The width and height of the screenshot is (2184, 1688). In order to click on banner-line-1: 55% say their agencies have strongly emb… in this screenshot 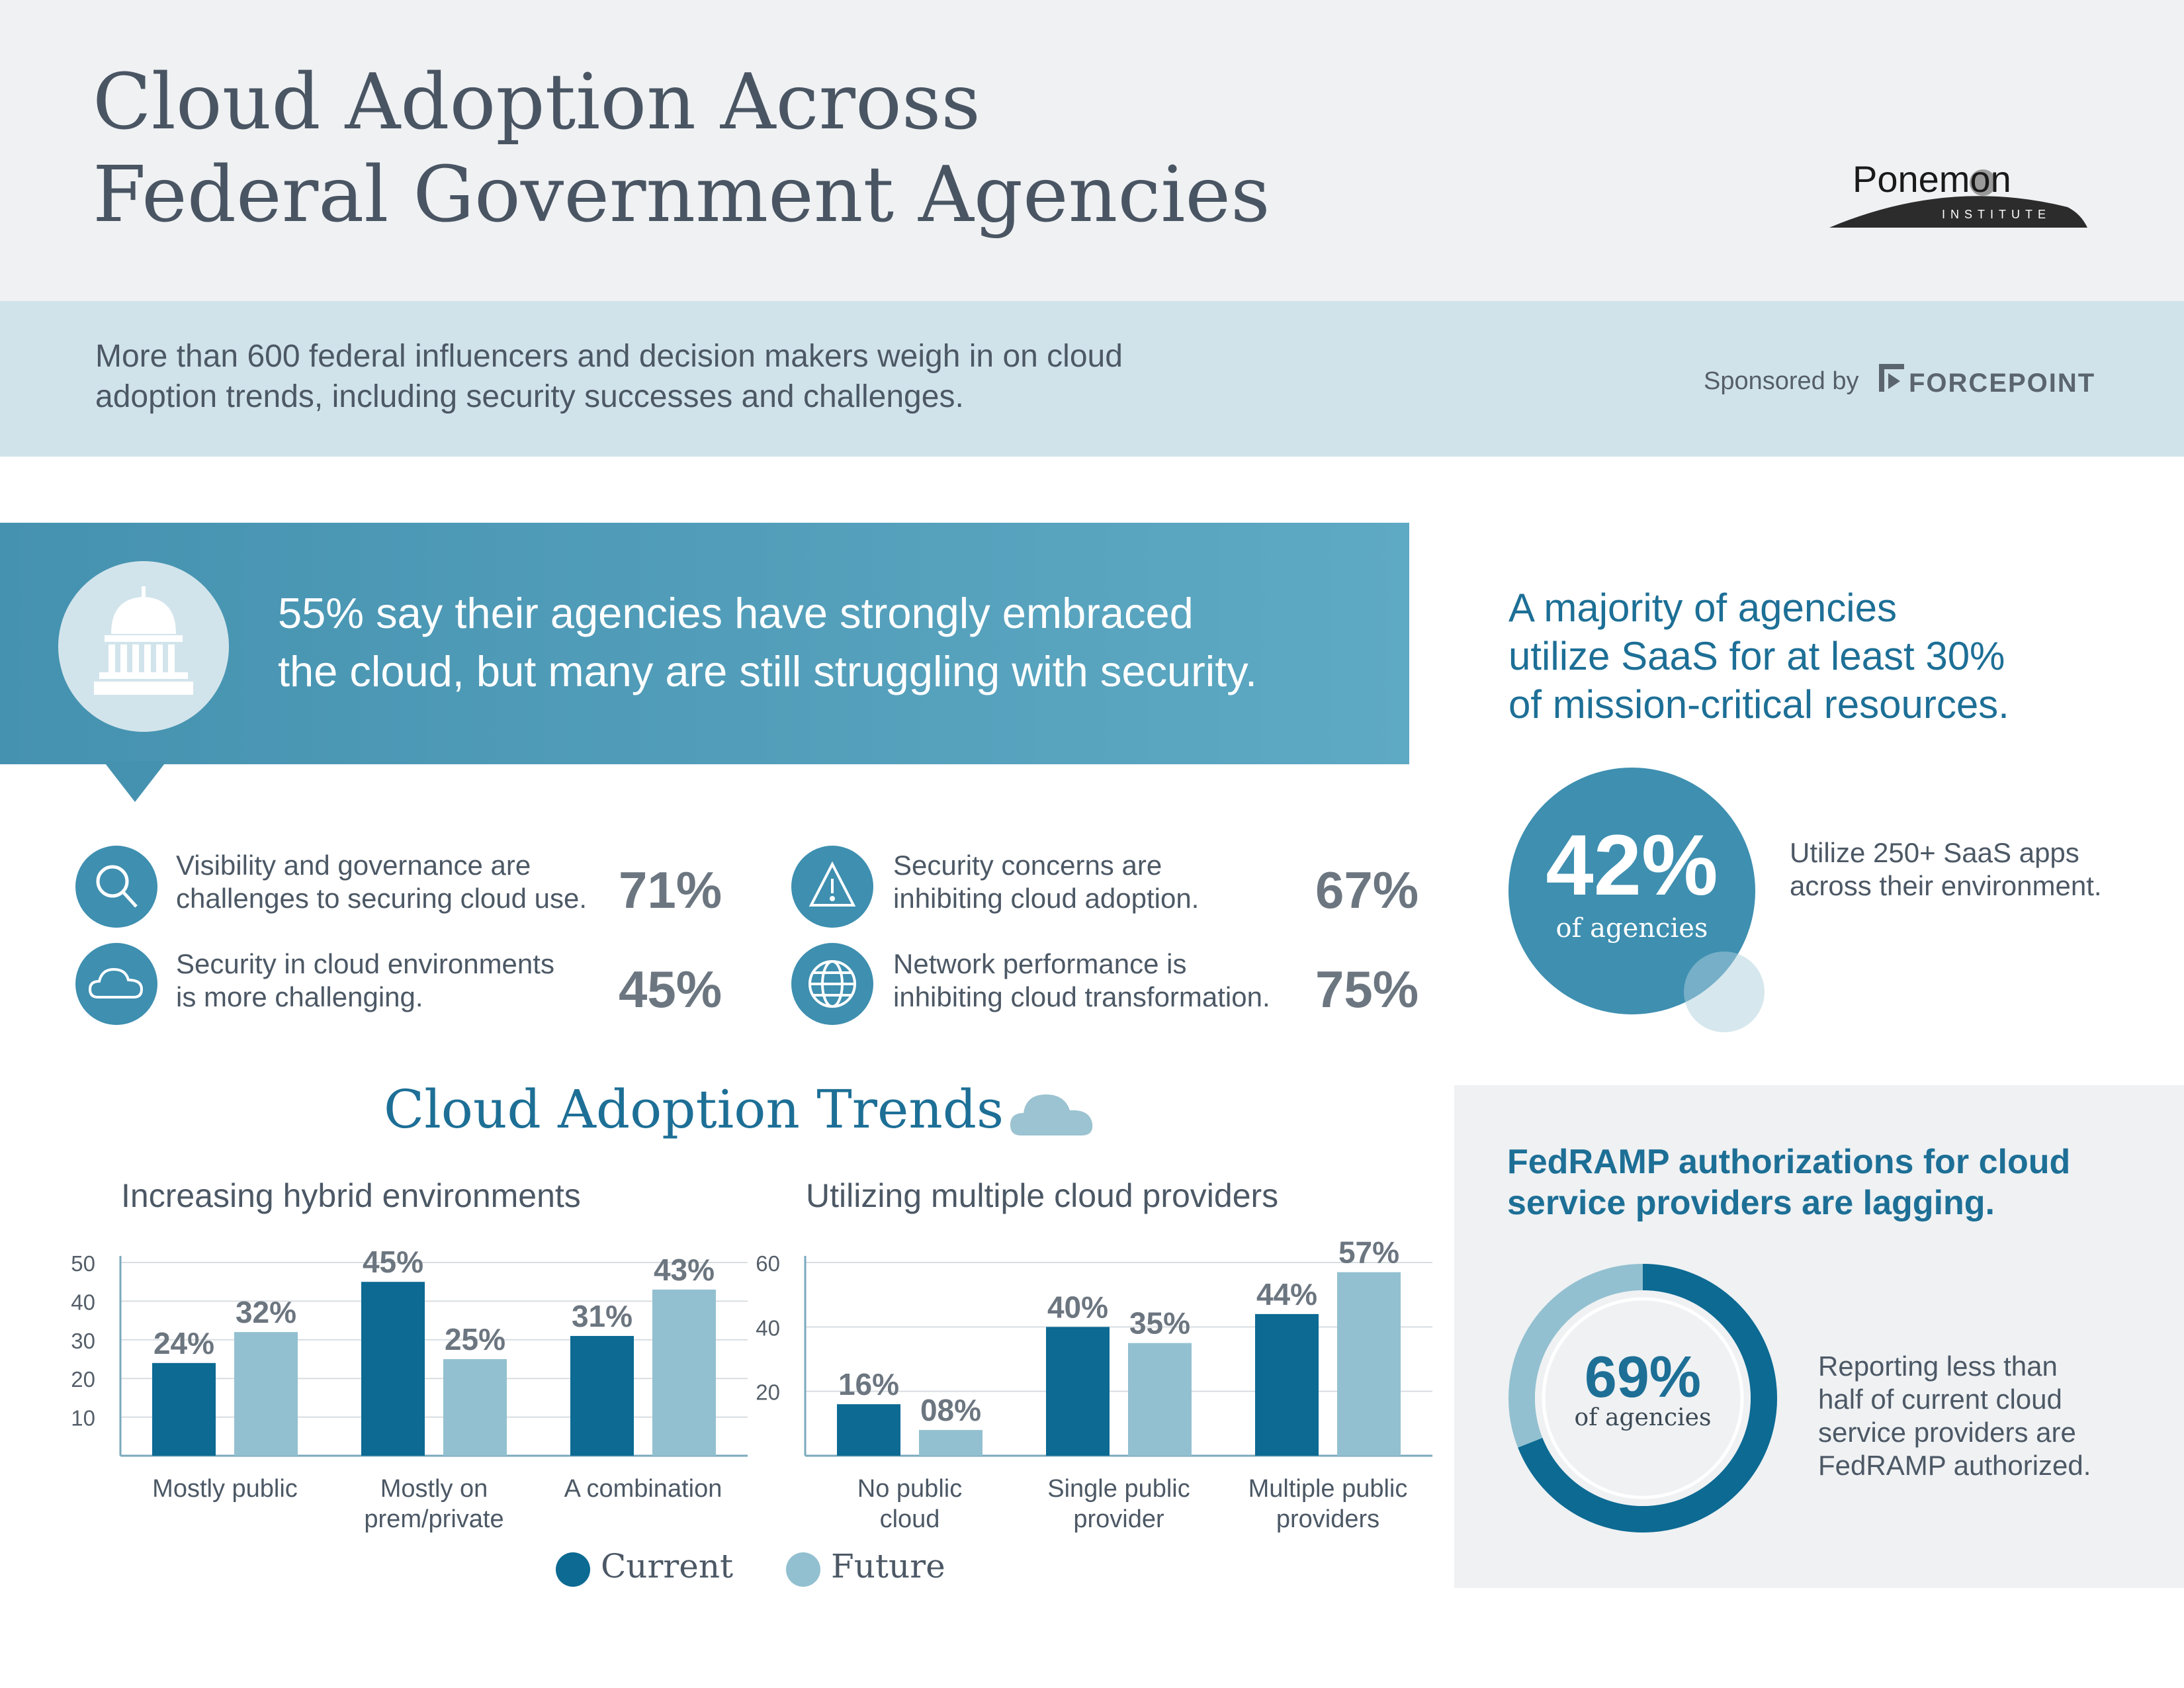, I will do `click(736, 613)`.